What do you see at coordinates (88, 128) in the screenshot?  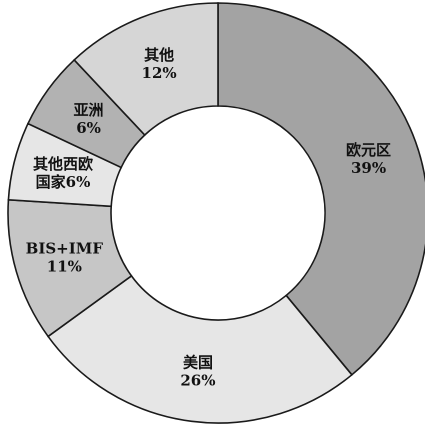 I see `slice-label-line: 6%` at bounding box center [88, 128].